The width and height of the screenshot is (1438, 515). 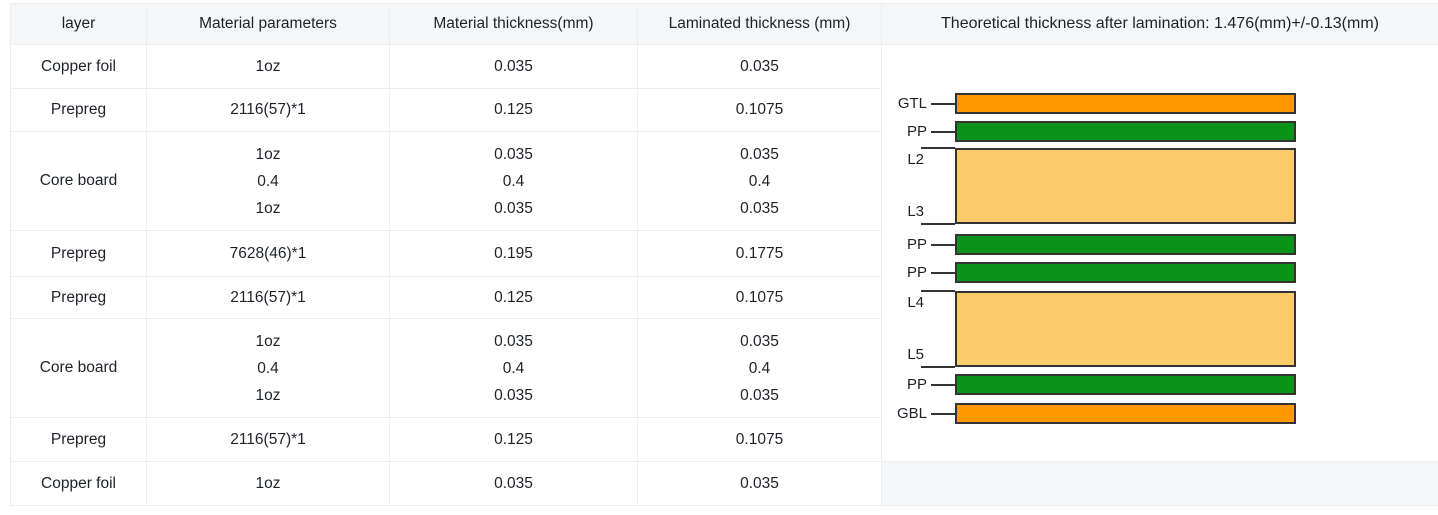 What do you see at coordinates (1159, 483) in the screenshot?
I see `diagram-footer-cell` at bounding box center [1159, 483].